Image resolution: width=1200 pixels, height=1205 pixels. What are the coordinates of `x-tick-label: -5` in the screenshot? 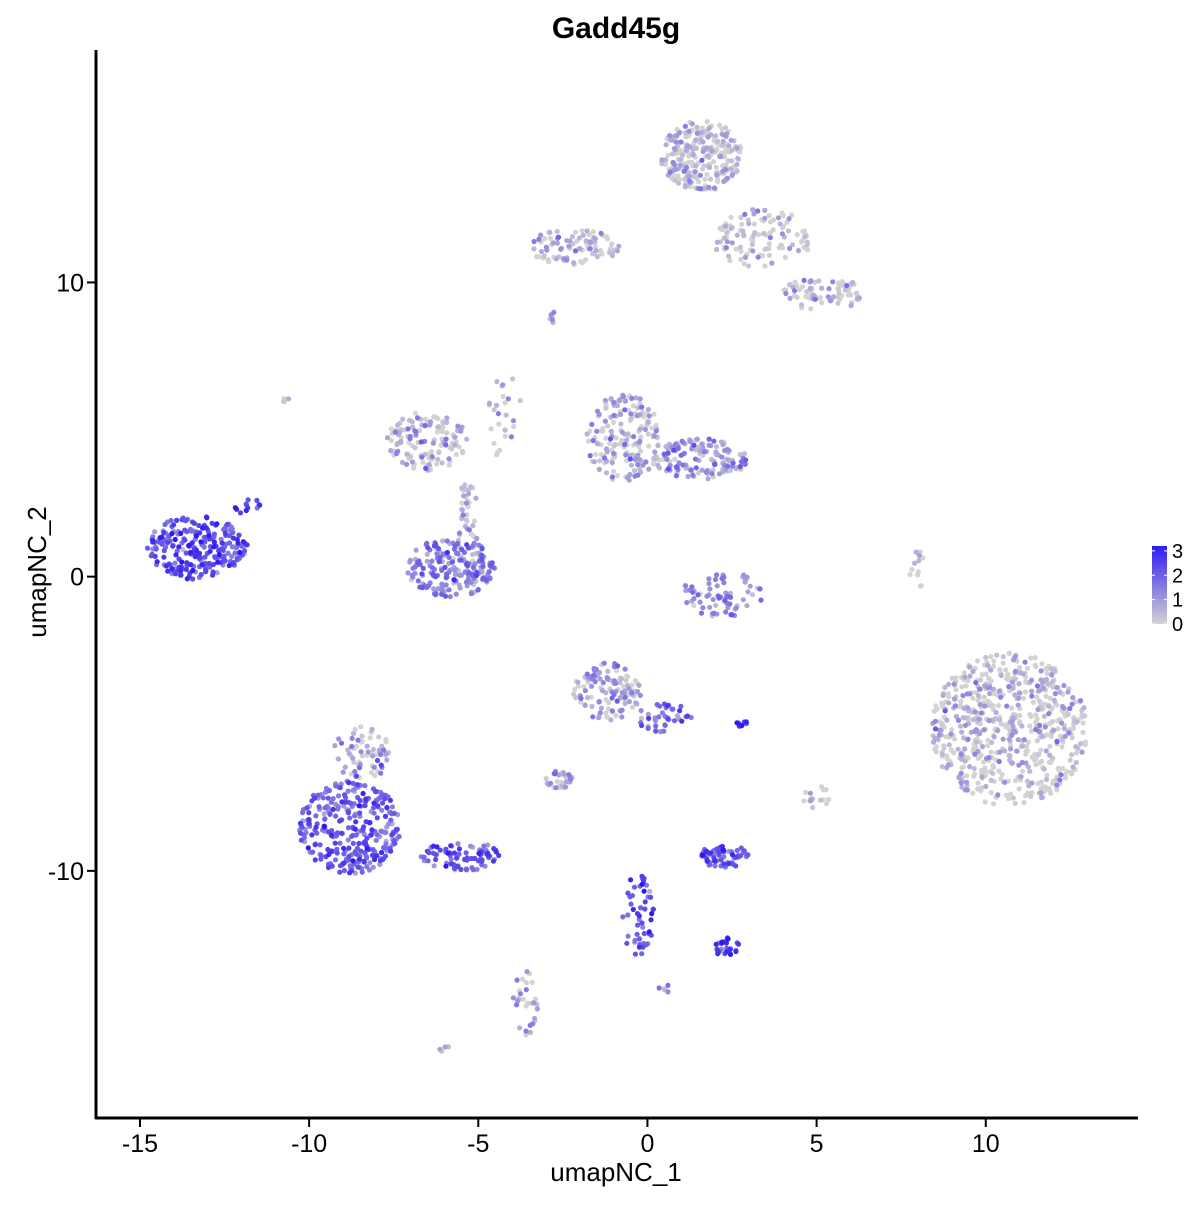 It's located at (478, 1144).